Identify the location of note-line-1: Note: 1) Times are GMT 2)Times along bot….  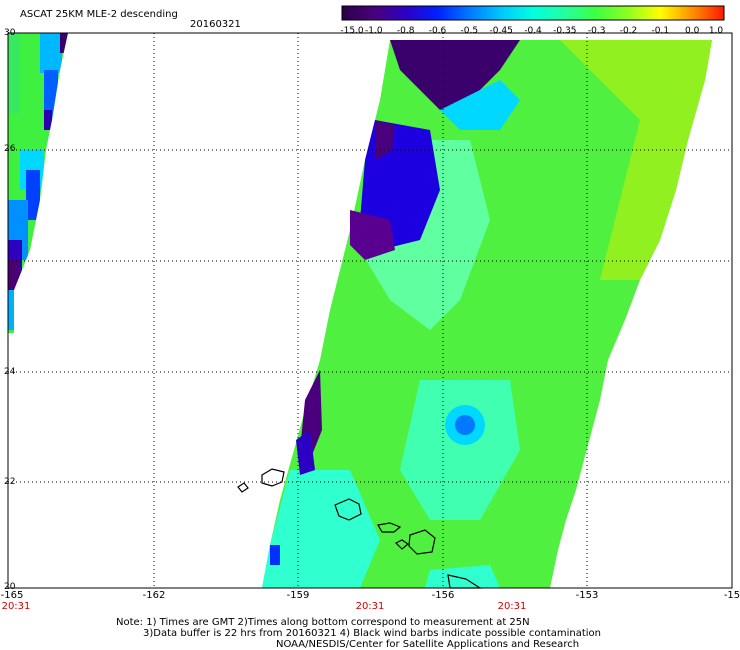
(323, 622).